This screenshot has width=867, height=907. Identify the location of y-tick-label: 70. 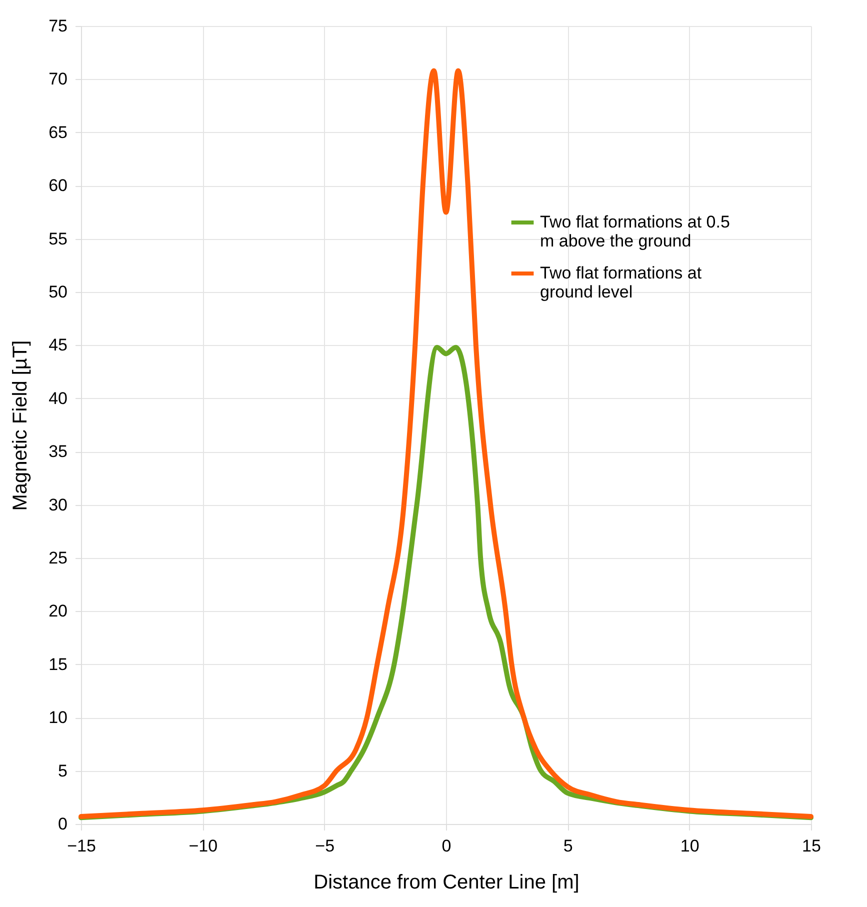
(58, 79).